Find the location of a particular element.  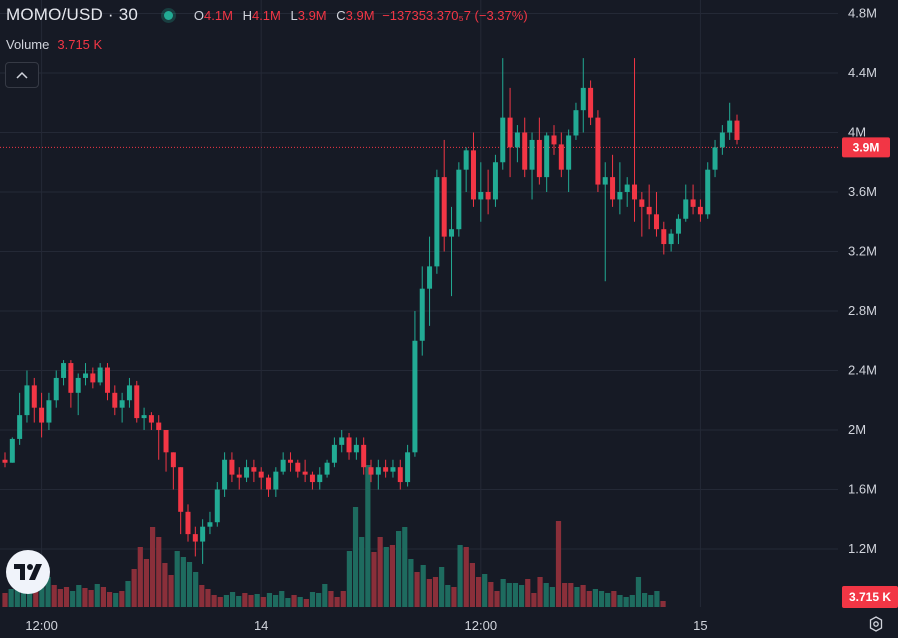

tradingview-logo-icon is located at coordinates (28, 572).